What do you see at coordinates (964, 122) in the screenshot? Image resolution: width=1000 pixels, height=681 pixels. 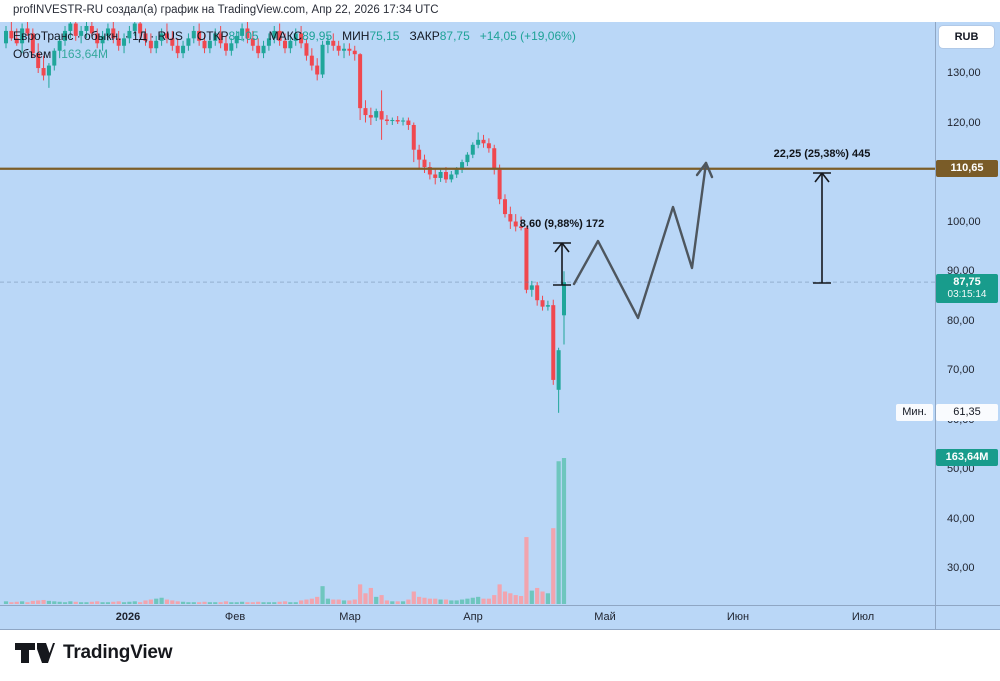 I see `price-tick: 120,00` at bounding box center [964, 122].